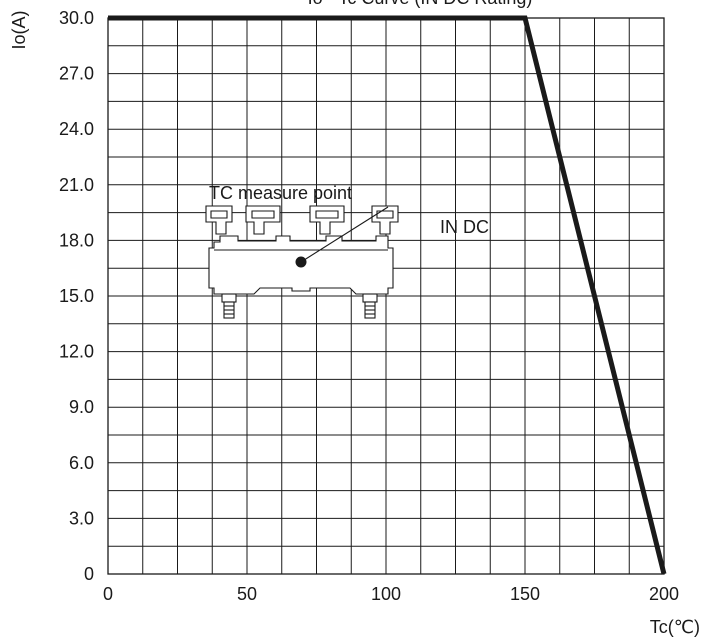  What do you see at coordinates (76, 18) in the screenshot?
I see `y-tick-label: 30.0` at bounding box center [76, 18].